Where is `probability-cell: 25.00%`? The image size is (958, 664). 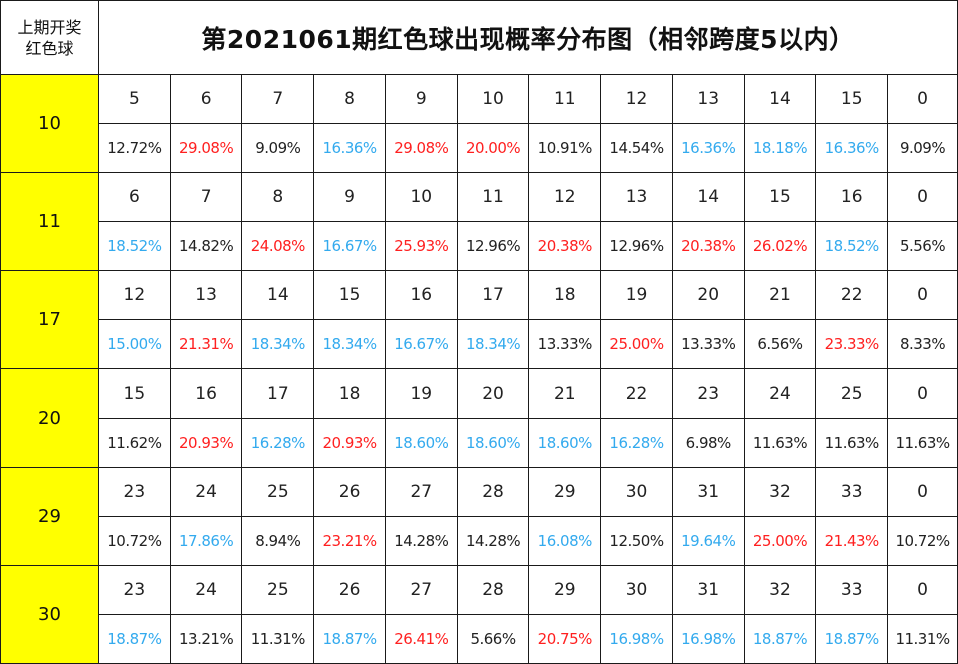
probability-cell: 25.00% is located at coordinates (780, 540).